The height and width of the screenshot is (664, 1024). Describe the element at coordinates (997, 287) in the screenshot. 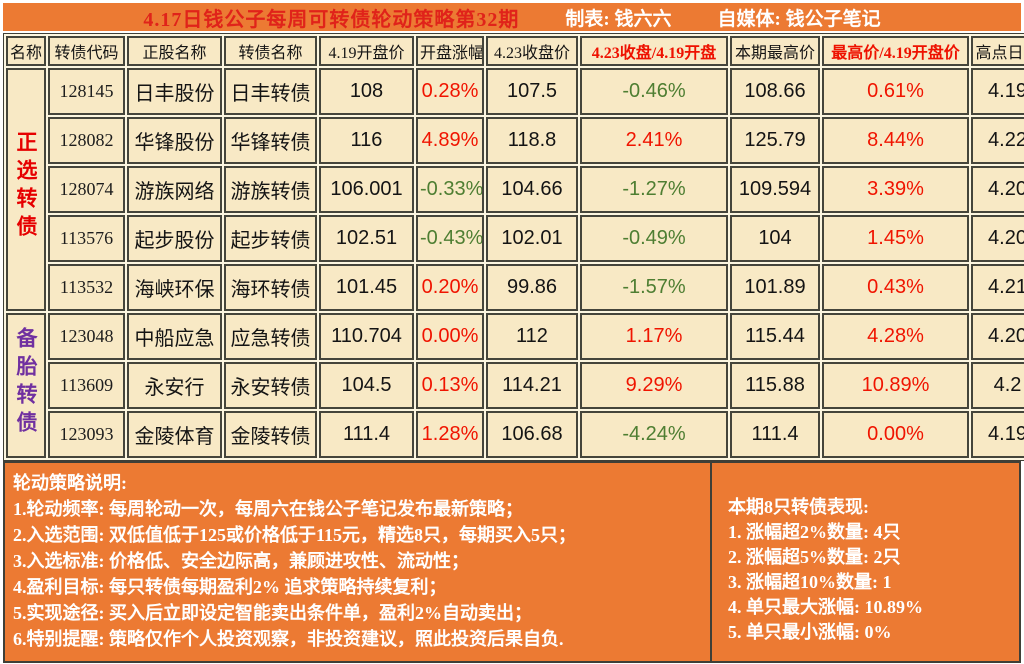

I see `cell-high-date: 4.21` at that location.